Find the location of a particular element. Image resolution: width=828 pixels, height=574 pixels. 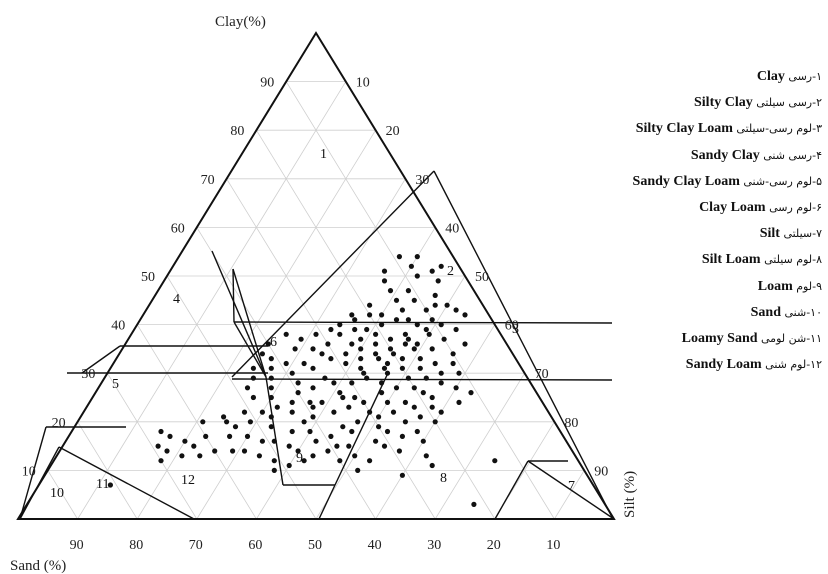

legend-item-english: Clay Loam is located at coordinates (734, 207).